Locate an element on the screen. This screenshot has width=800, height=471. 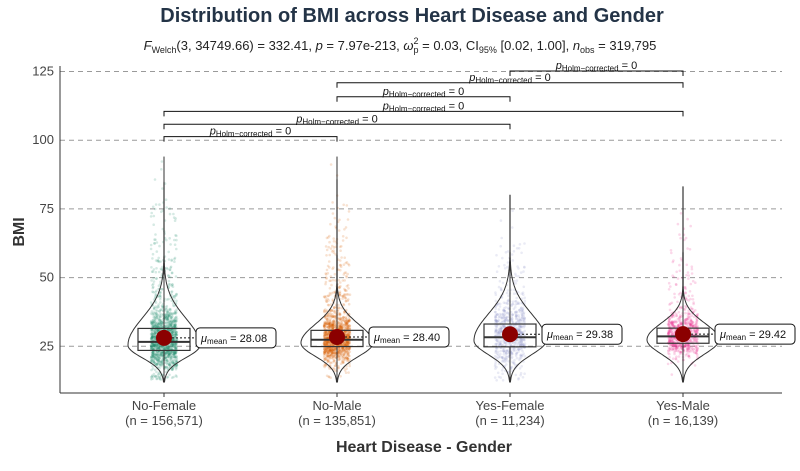
x-category-name: No-Male is located at coordinates (336, 405).